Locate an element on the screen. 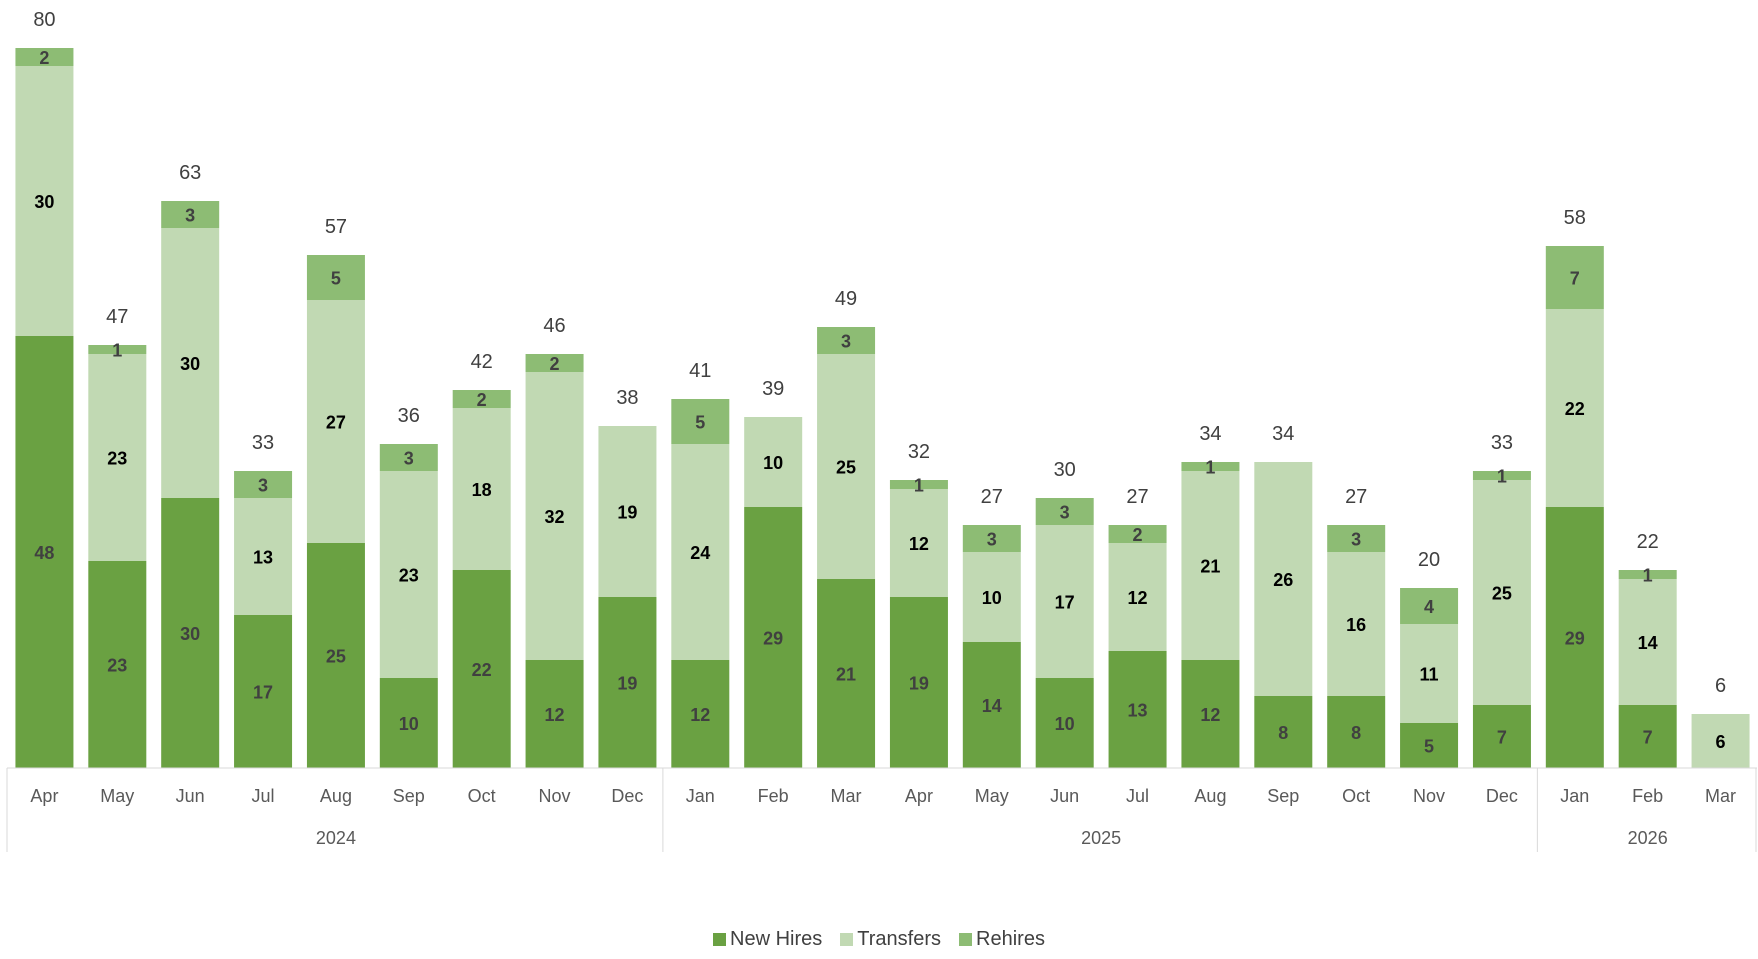 The image size is (1758, 959). legend: New Hires Transfers Rehires is located at coordinates (879, 939).